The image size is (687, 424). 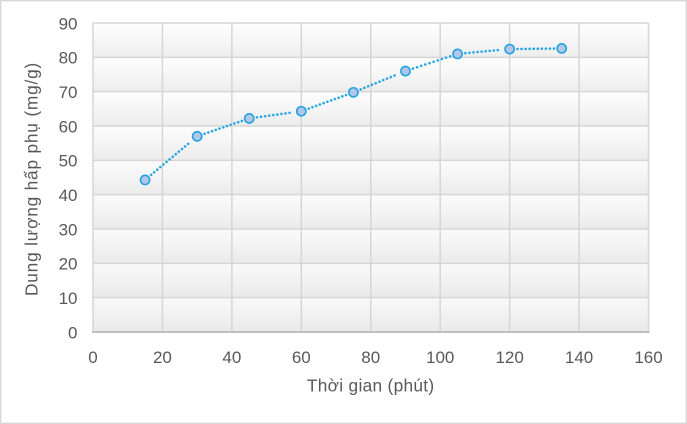 What do you see at coordinates (68, 161) in the screenshot?
I see `svg-text: 50` at bounding box center [68, 161].